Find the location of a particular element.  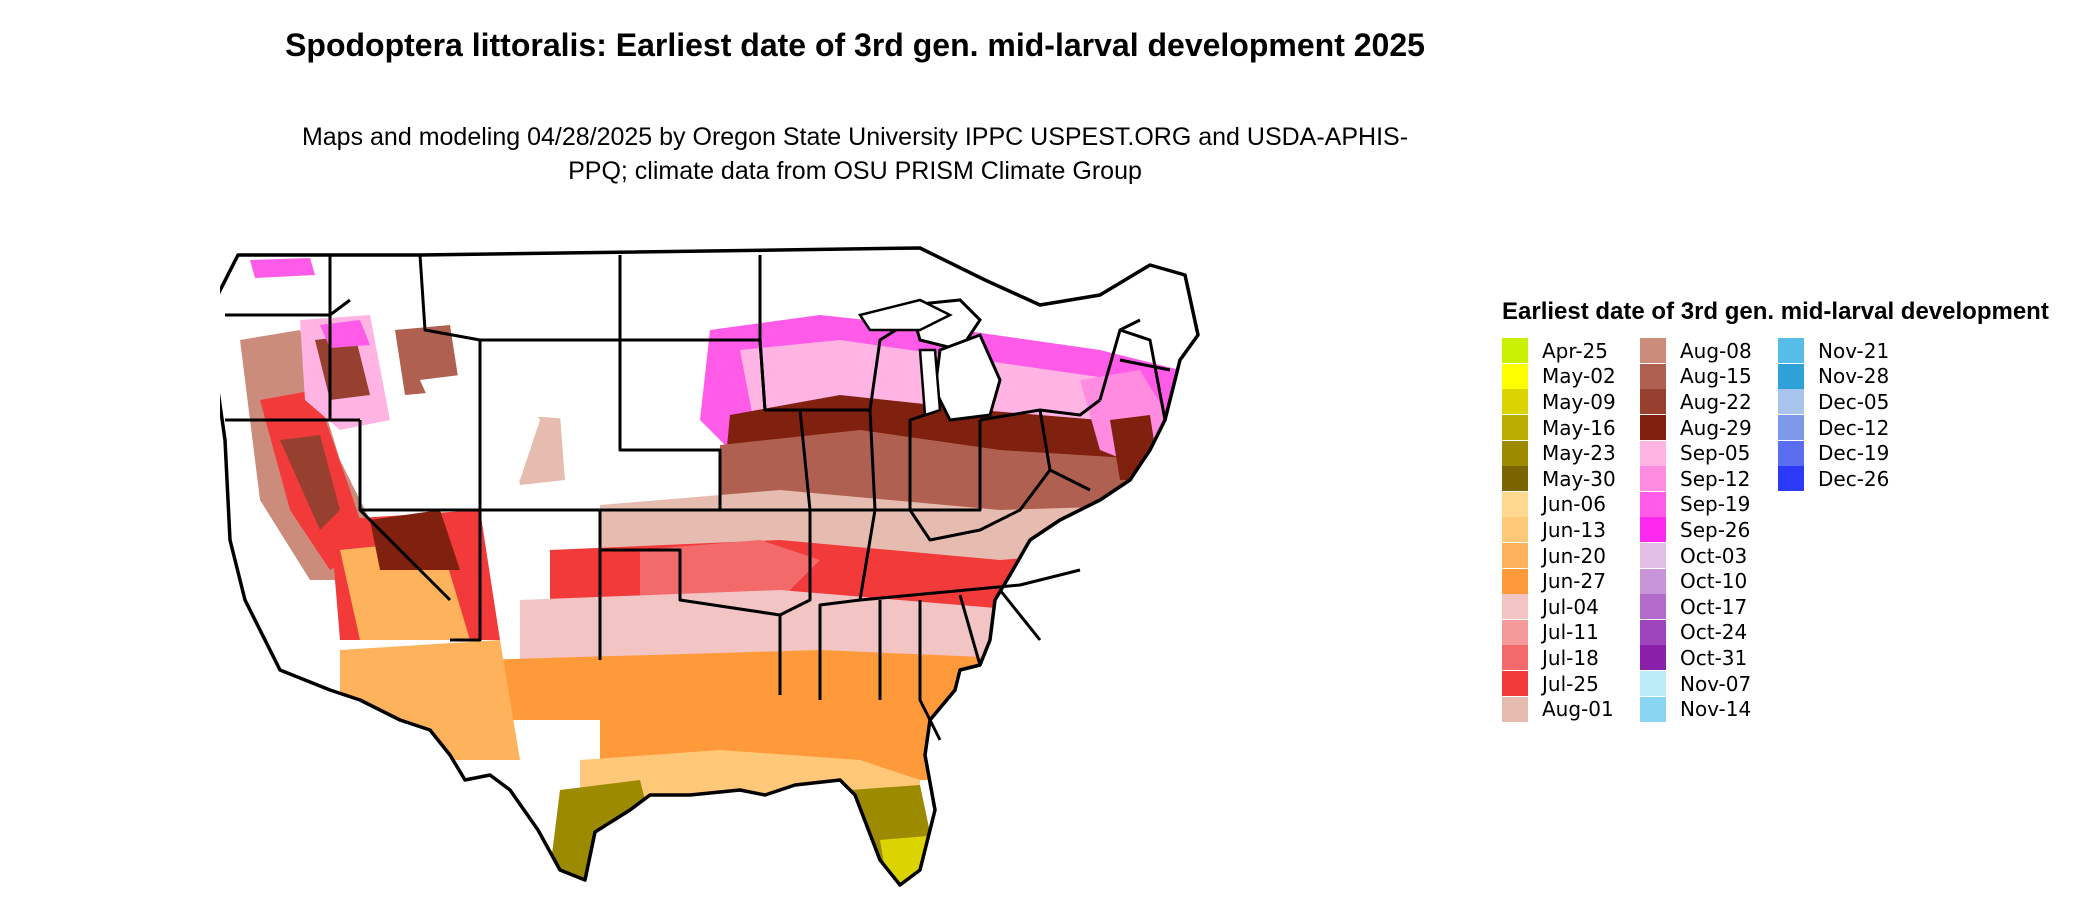

legend-item: Sep-19 is located at coordinates (1703, 504).